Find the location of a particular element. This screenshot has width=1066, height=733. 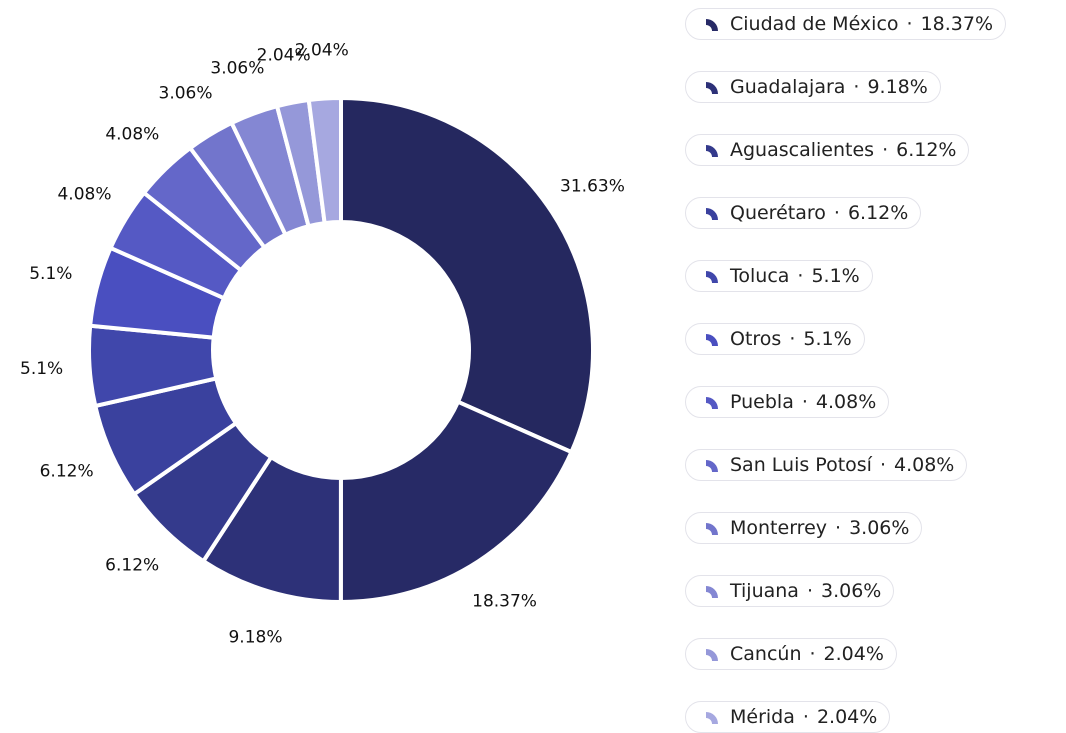

legend-label: Mérida is located at coordinates (762, 717).